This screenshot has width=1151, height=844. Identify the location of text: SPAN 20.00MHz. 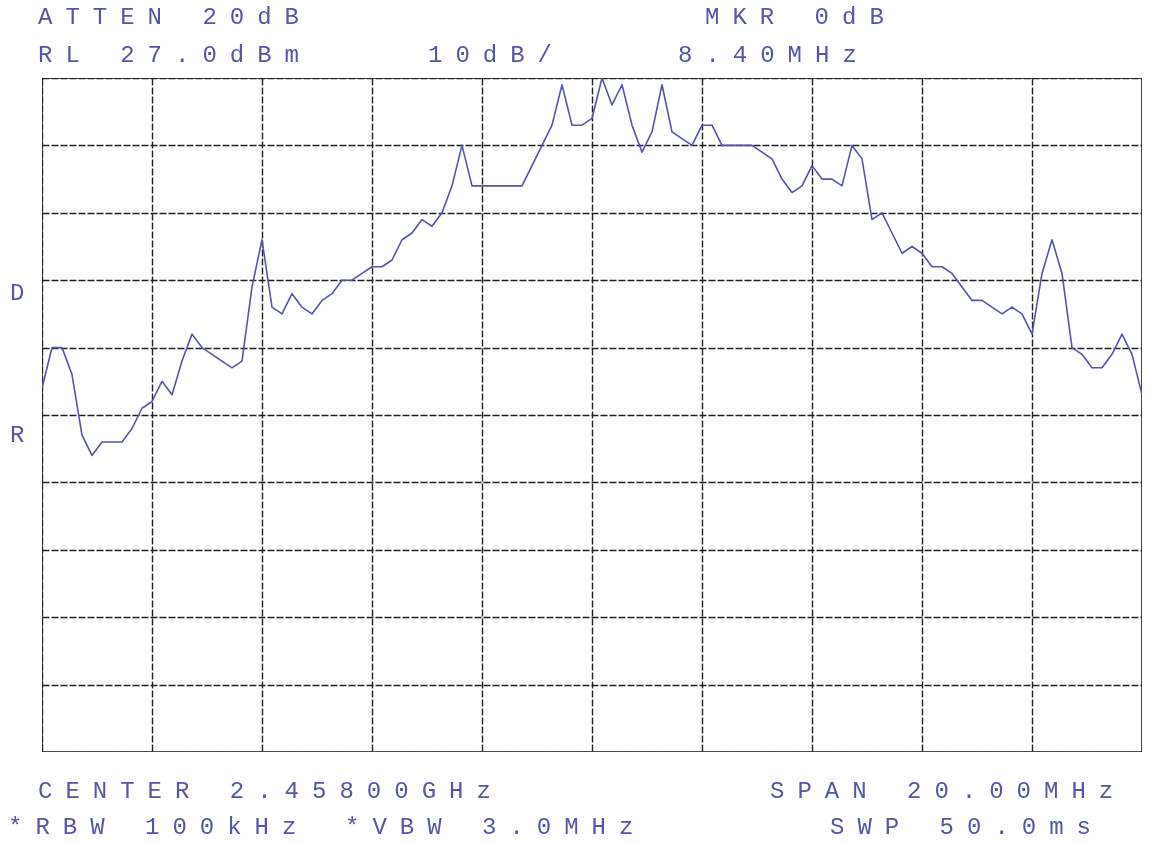
(948, 791).